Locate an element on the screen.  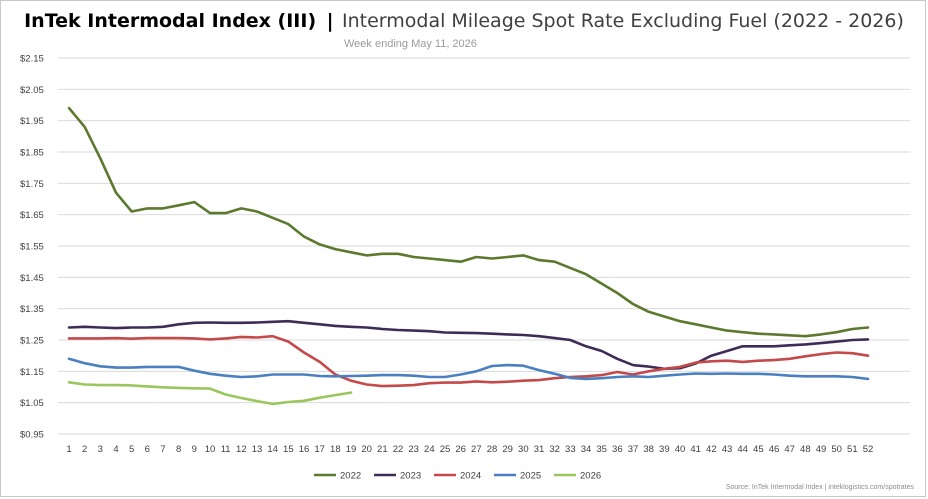
x-tick-label: 45 is located at coordinates (758, 449).